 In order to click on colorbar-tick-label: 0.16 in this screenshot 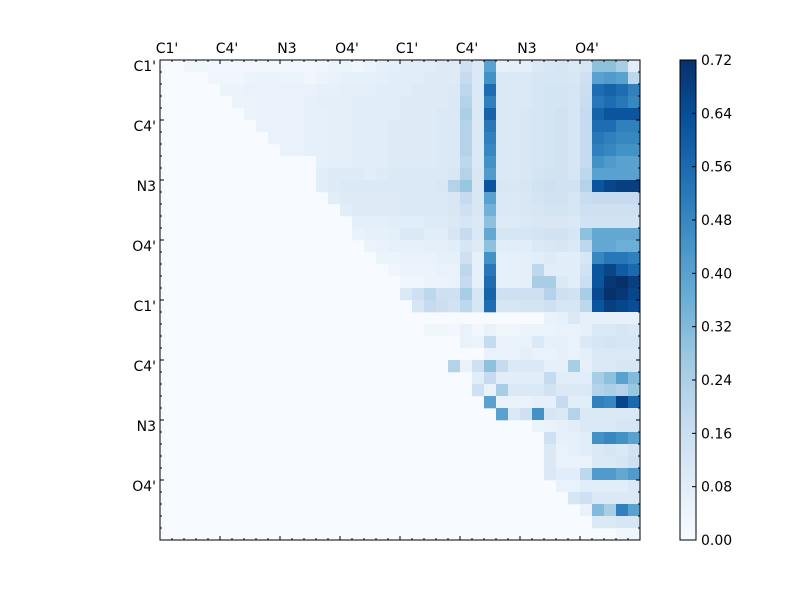, I will do `click(716, 434)`.